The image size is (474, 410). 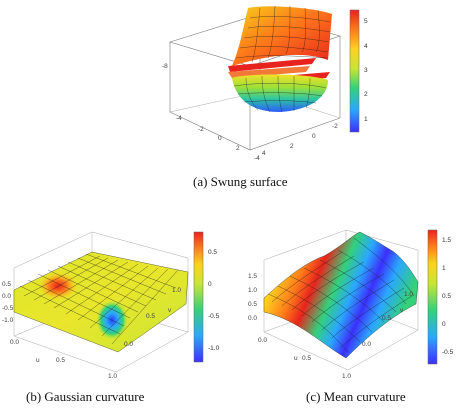 What do you see at coordinates (366, 21) in the screenshot?
I see `colorbar-tick: 5` at bounding box center [366, 21].